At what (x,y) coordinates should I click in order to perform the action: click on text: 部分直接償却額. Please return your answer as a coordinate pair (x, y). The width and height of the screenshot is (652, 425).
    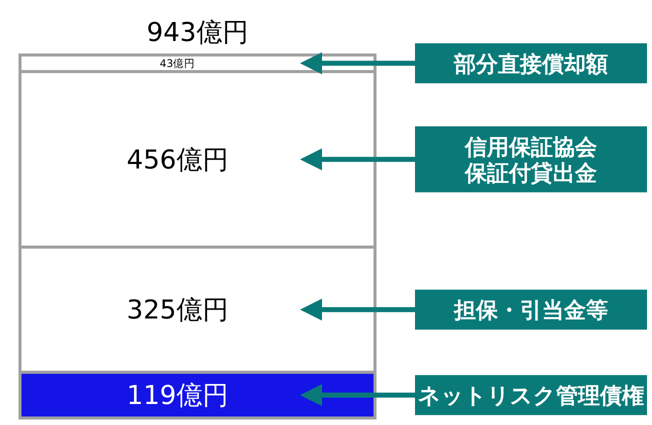
    Looking at the image, I should click on (530, 64).